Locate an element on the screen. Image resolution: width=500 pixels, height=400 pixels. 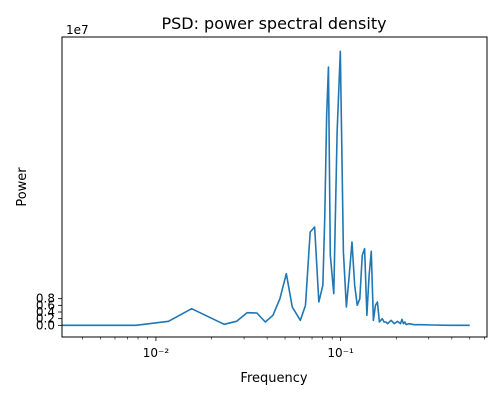
x-tick-label: 10⁻¹ is located at coordinates (340, 353).